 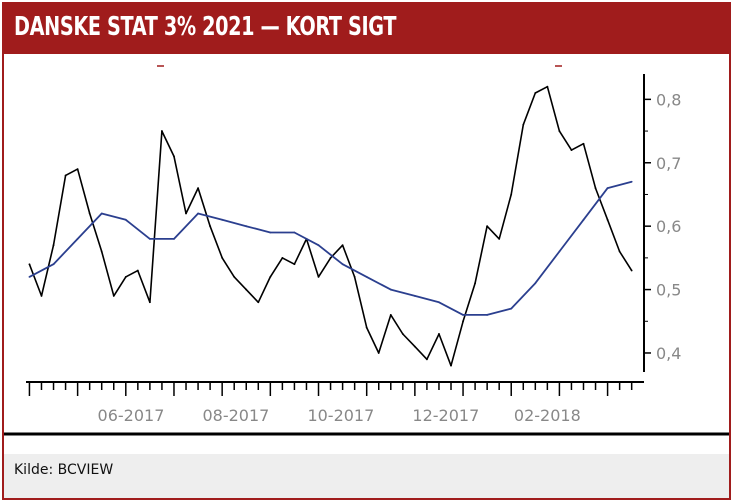 What do you see at coordinates (668, 163) in the screenshot?
I see `y-tick-label: 0,7` at bounding box center [668, 163].